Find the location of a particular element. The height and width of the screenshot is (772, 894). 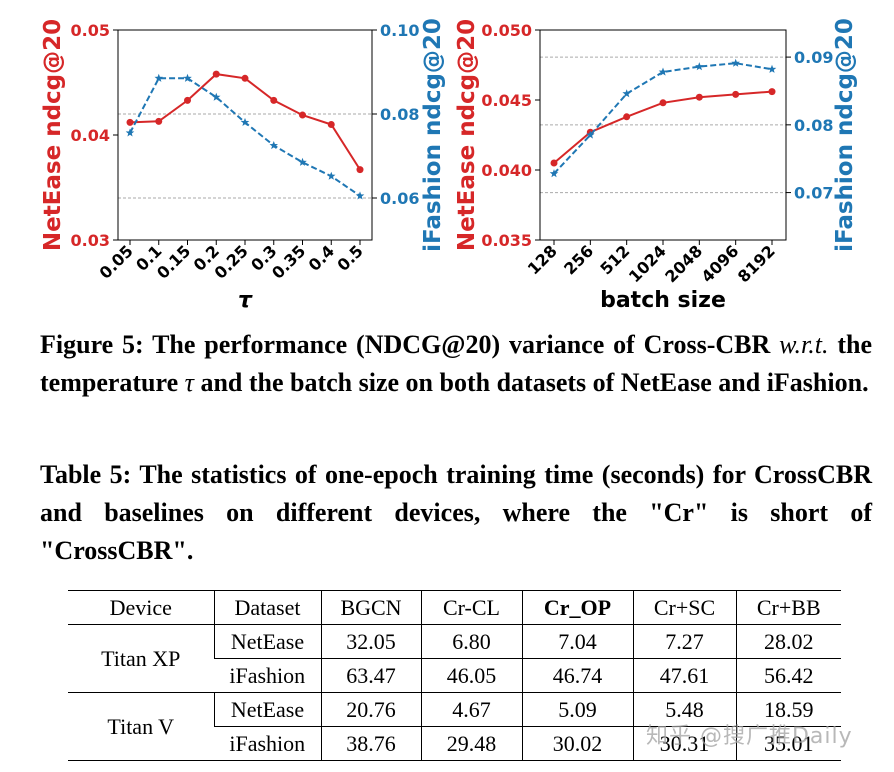

value-cell: 4.67 is located at coordinates (471, 709).